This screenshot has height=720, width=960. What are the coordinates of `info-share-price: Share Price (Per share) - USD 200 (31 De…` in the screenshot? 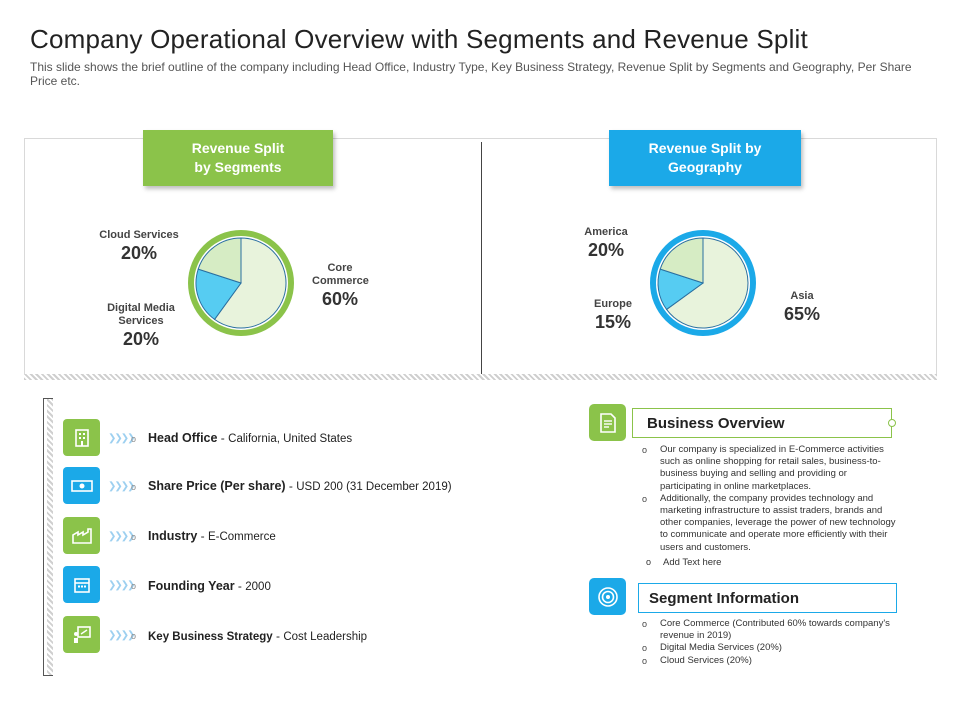 It's located at (300, 486).